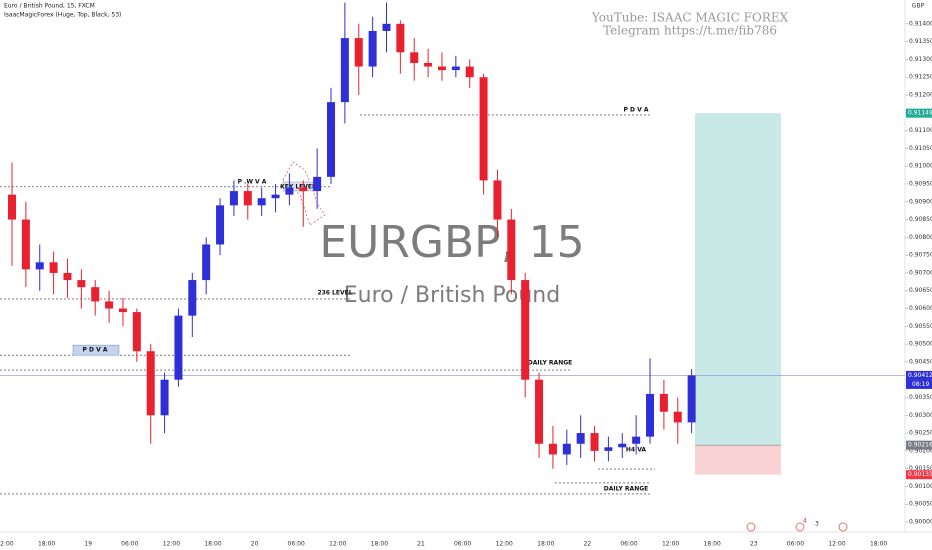 This screenshot has height=550, width=932. What do you see at coordinates (920, 326) in the screenshot?
I see `y-tick-label: 0.90550` at bounding box center [920, 326].